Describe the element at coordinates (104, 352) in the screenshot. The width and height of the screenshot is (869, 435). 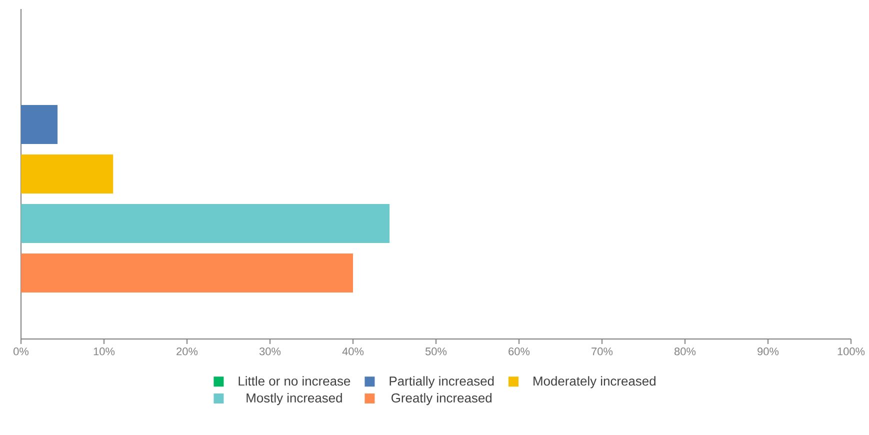
I see `x-tick-label: 10%` at that location.